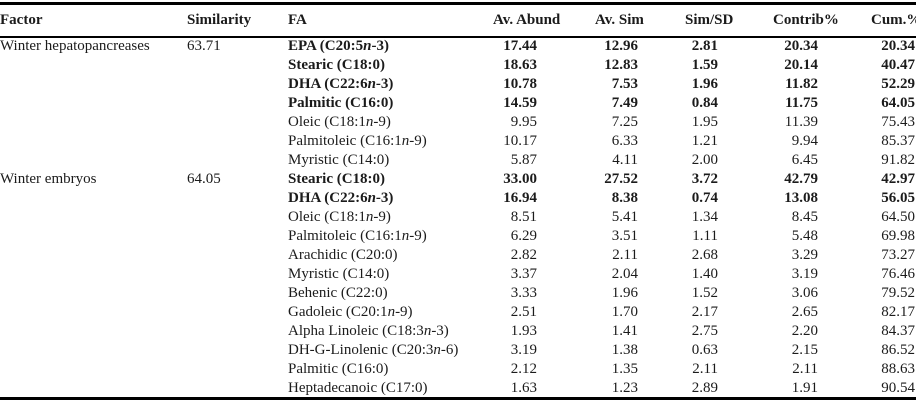  Describe the element at coordinates (822, 84) in the screenshot. I see `cell-contrib-pct: 11.82` at that location.